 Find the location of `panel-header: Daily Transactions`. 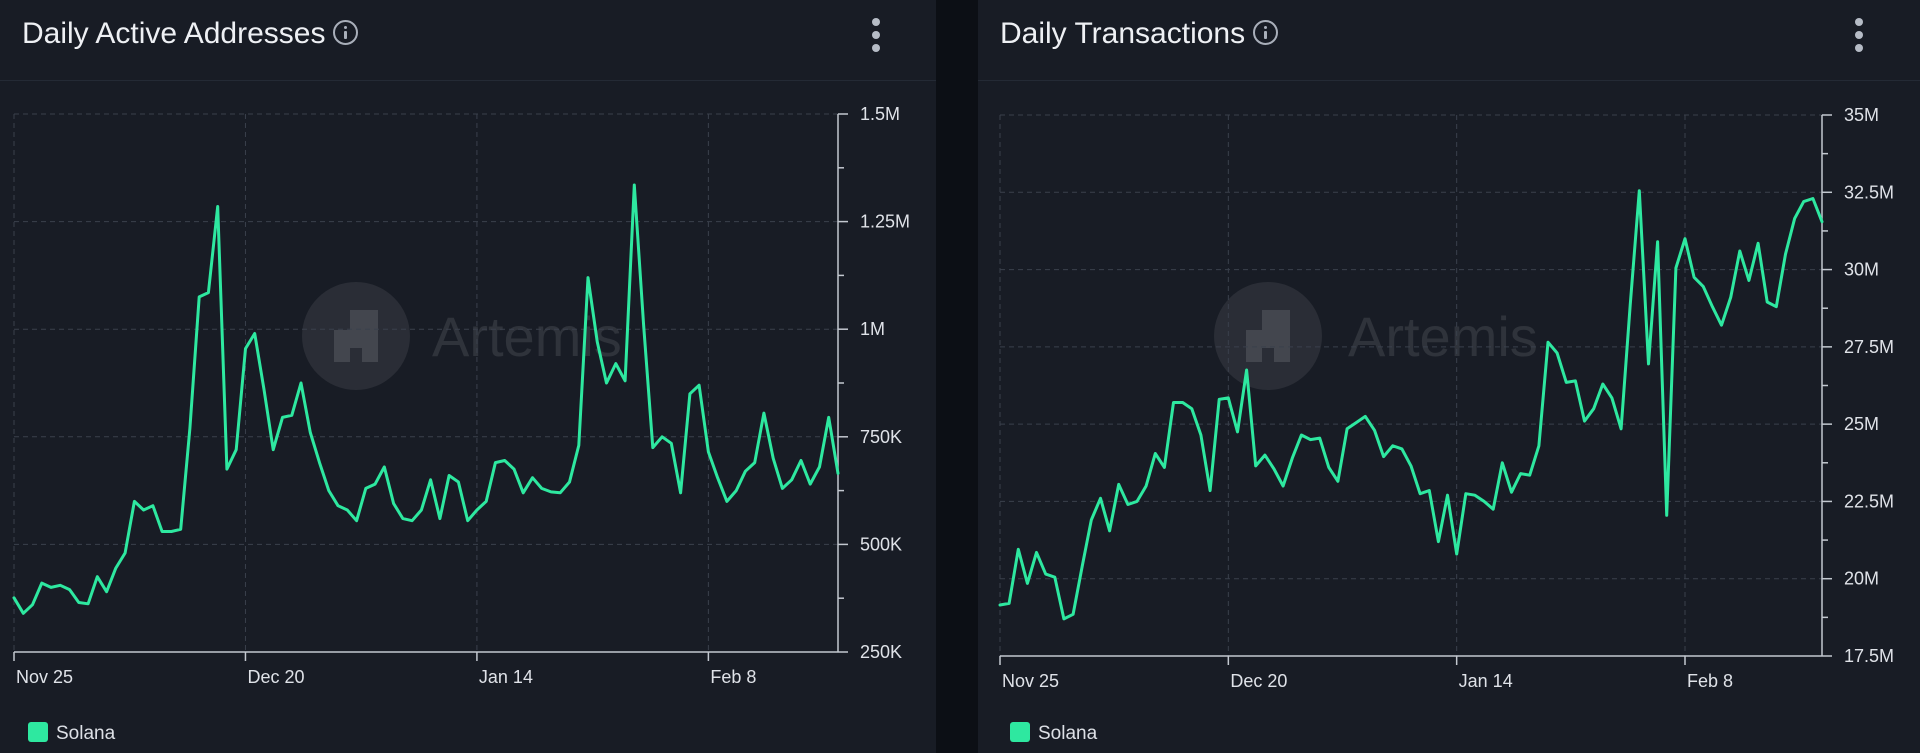

panel-header: Daily Transactions is located at coordinates (1449, 40).